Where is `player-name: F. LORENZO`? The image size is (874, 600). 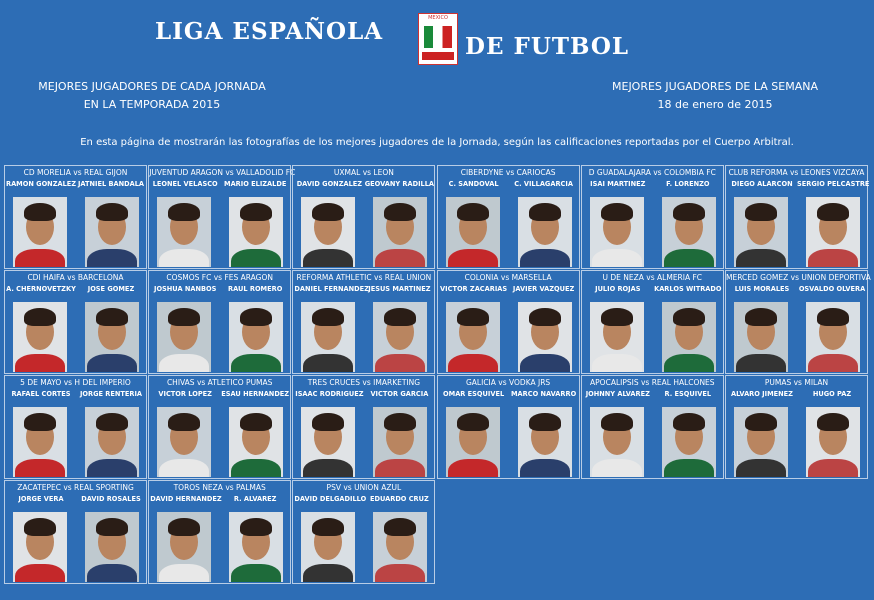 player-name: F. LORENZO is located at coordinates (688, 184).